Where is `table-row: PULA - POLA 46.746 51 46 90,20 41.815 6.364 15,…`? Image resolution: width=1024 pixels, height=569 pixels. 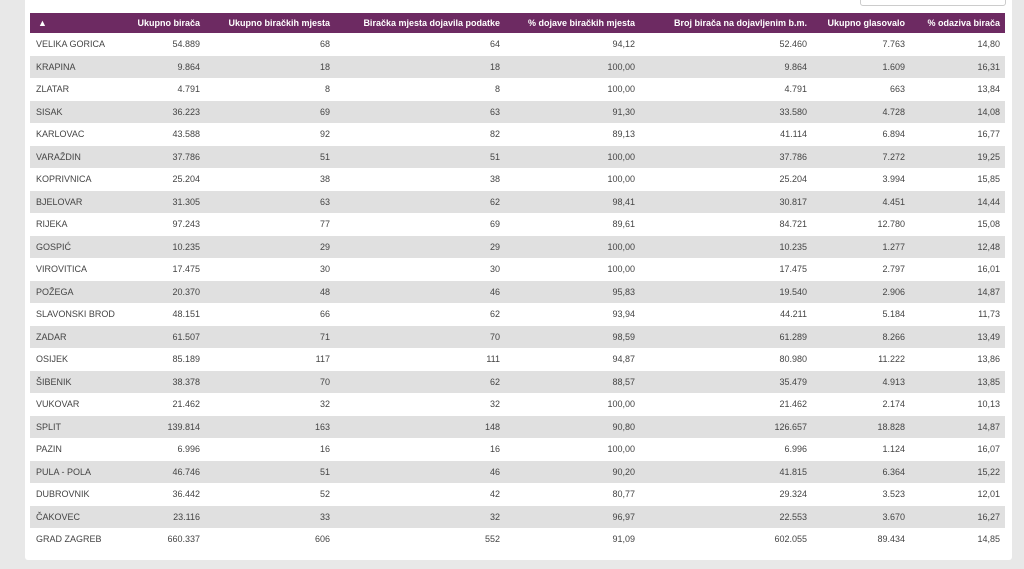 table-row: PULA - POLA 46.746 51 46 90,20 41.815 6.364 15,… is located at coordinates (517, 471).